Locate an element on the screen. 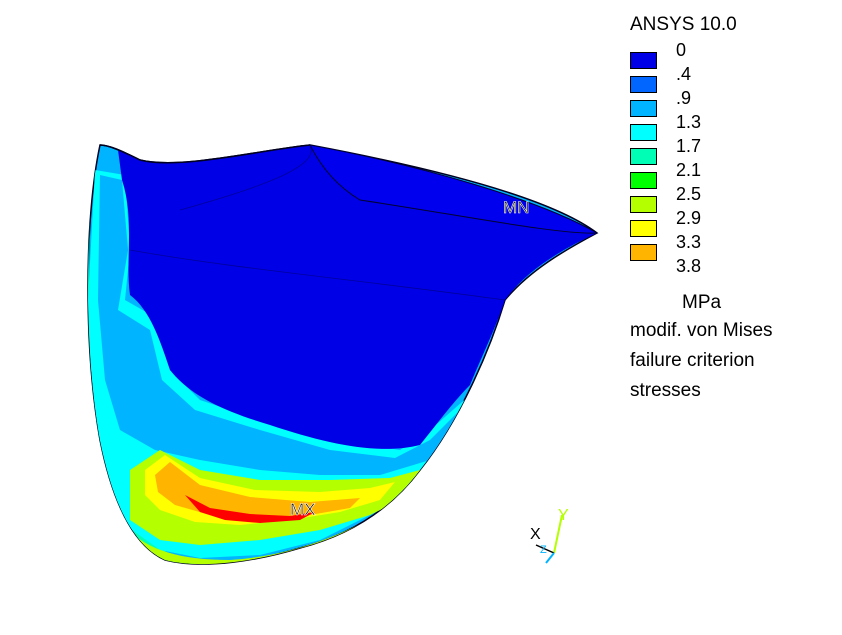  legend-level-label: 3.8 is located at coordinates (689, 266).